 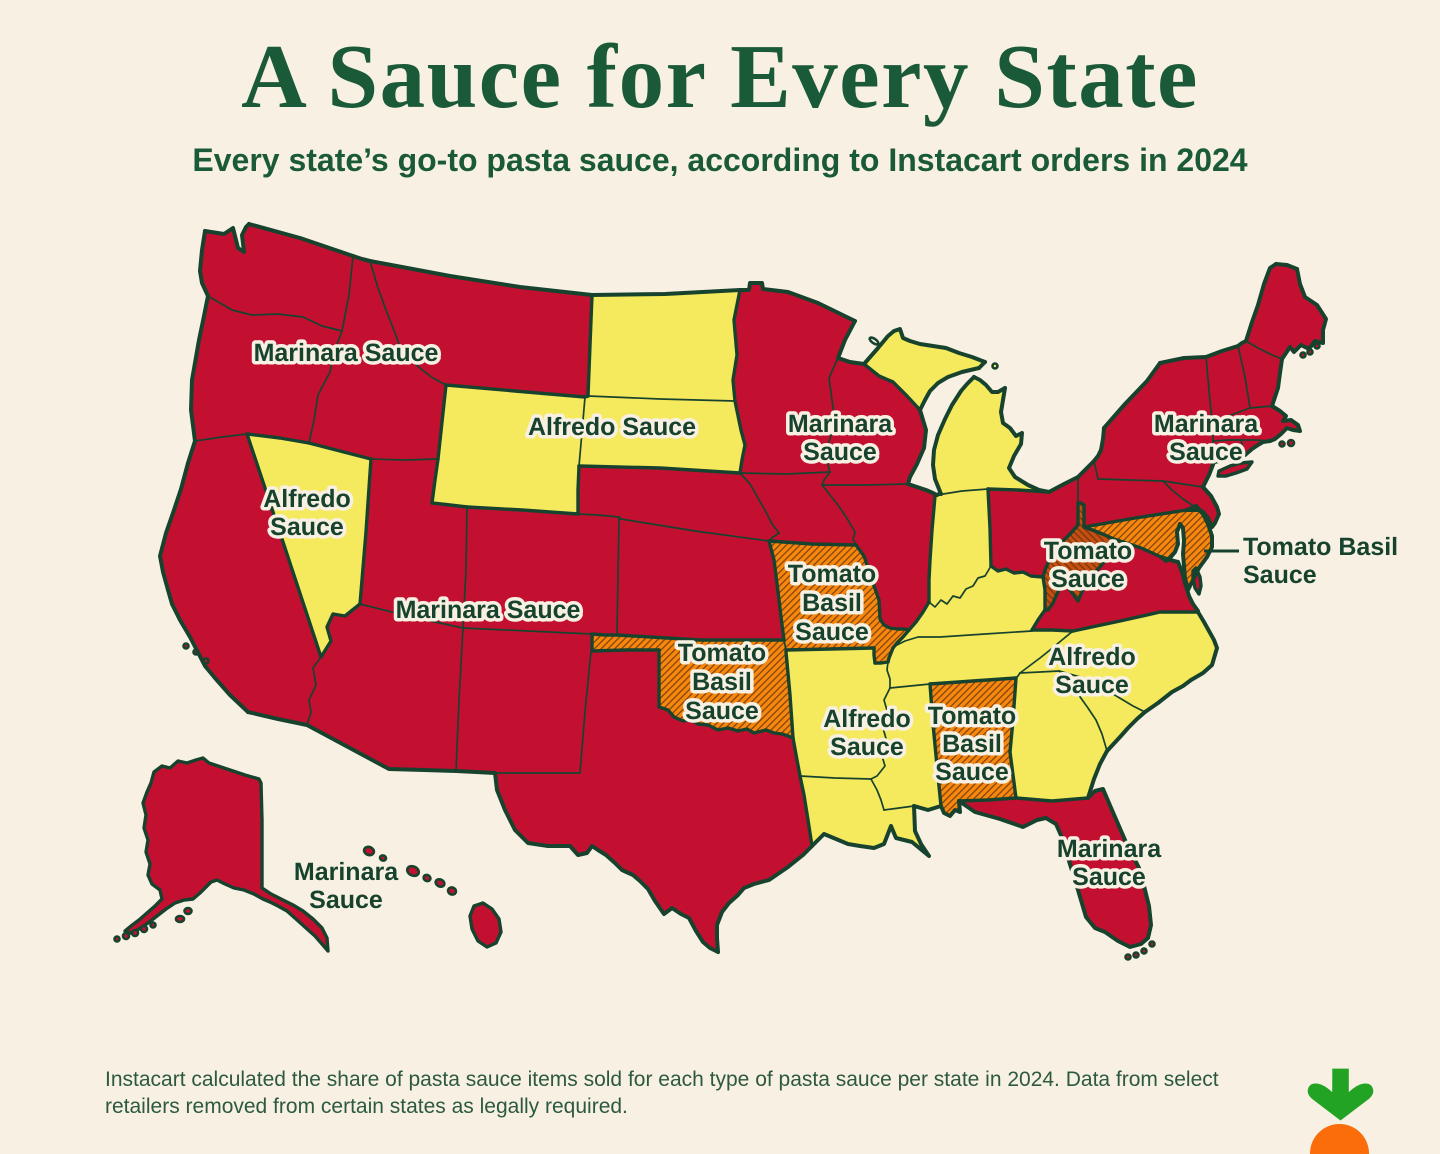 I want to click on svg-text: Alfredo Sauce, so click(x=612, y=427).